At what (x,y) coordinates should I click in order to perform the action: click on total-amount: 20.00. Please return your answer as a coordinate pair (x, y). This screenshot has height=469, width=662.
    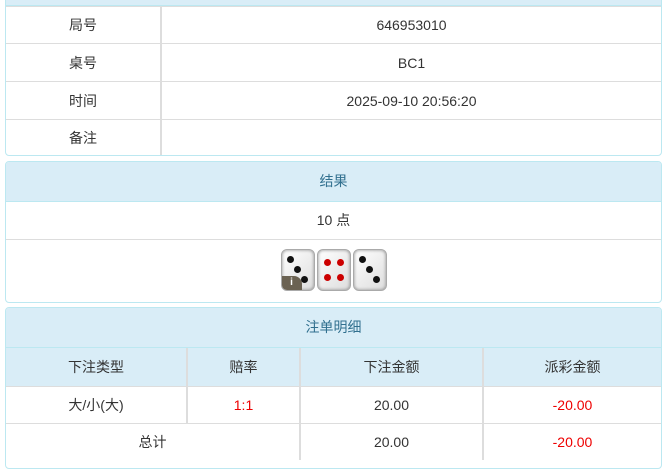
    Looking at the image, I should click on (391, 441).